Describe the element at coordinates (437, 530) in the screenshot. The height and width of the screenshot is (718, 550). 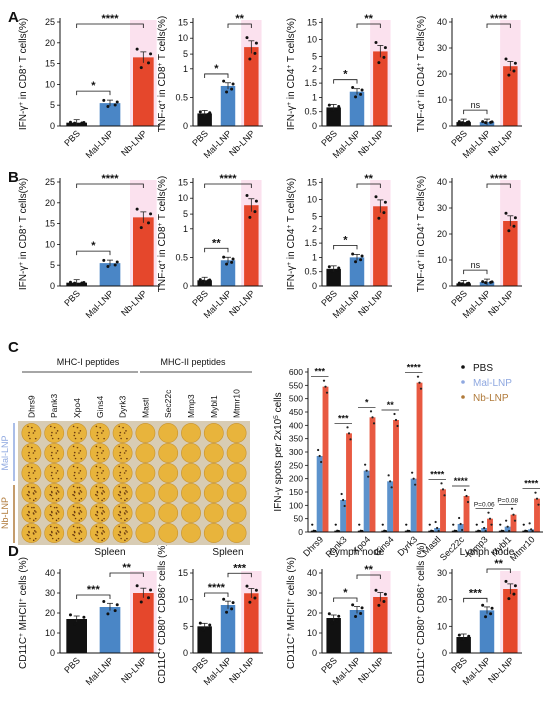
I see `bar-mal-lnp-mastl` at that location.